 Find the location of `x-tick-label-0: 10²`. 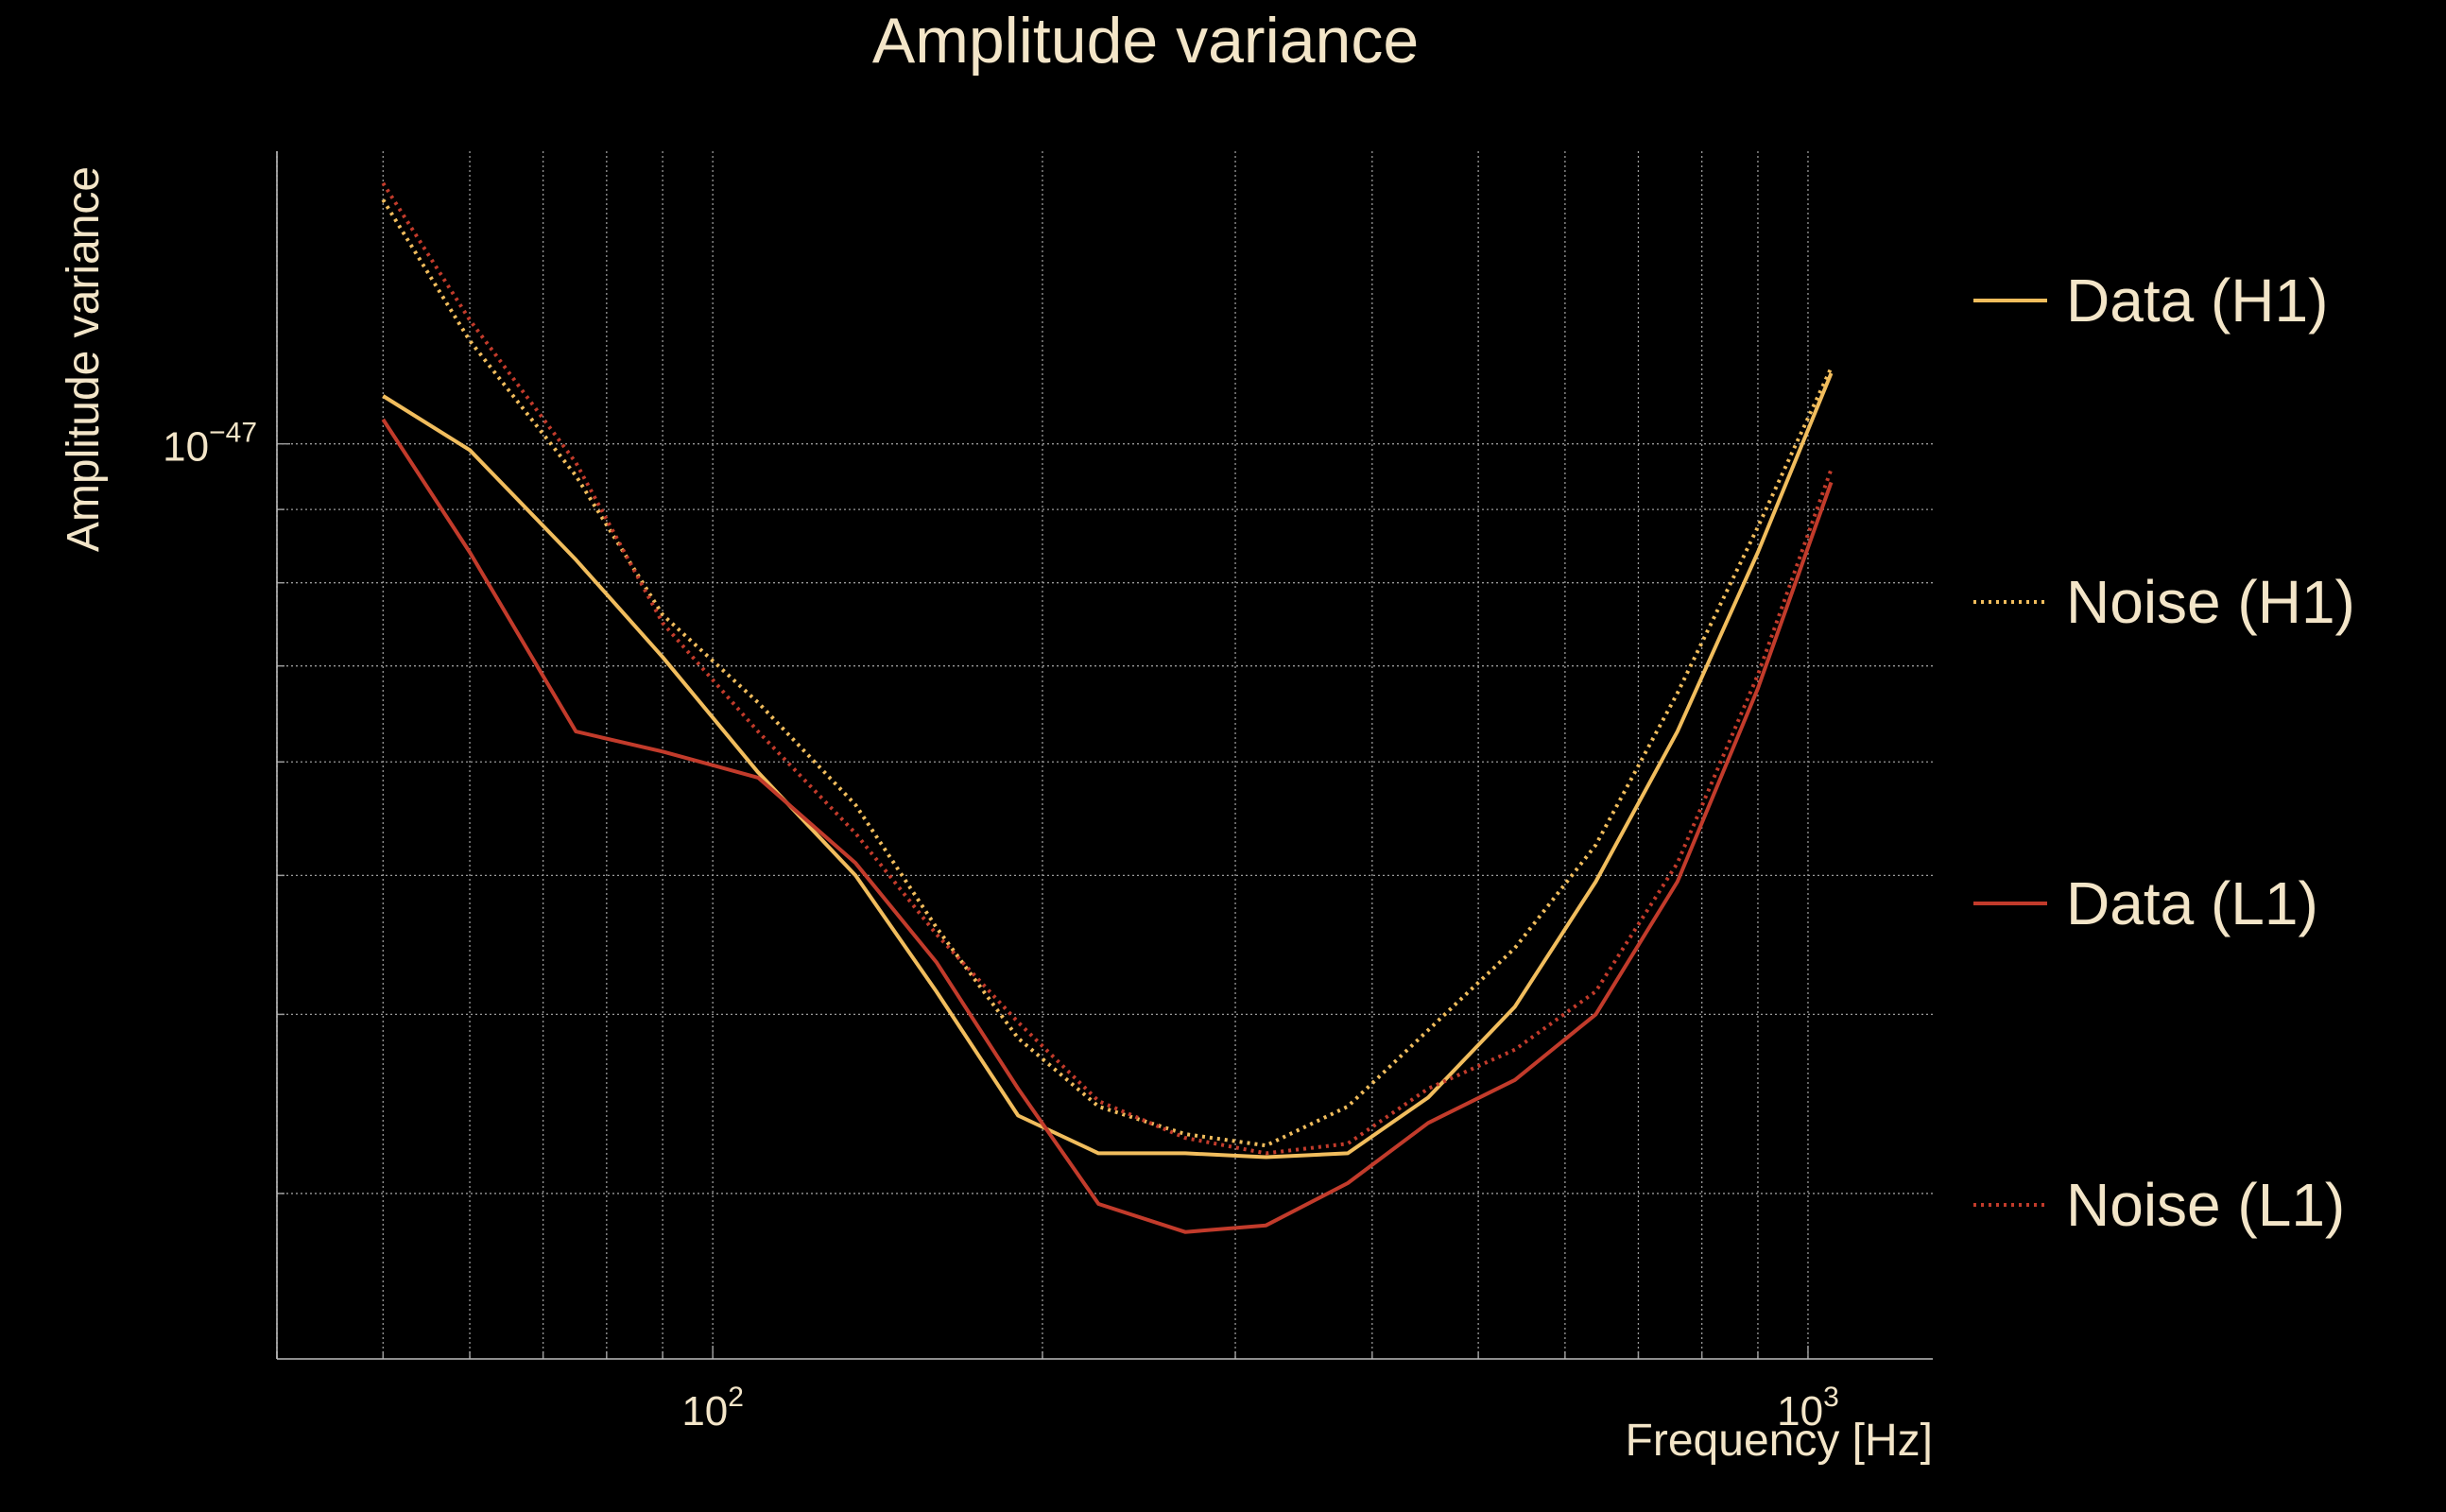

x-tick-label-0: 10² is located at coordinates (712, 1408).